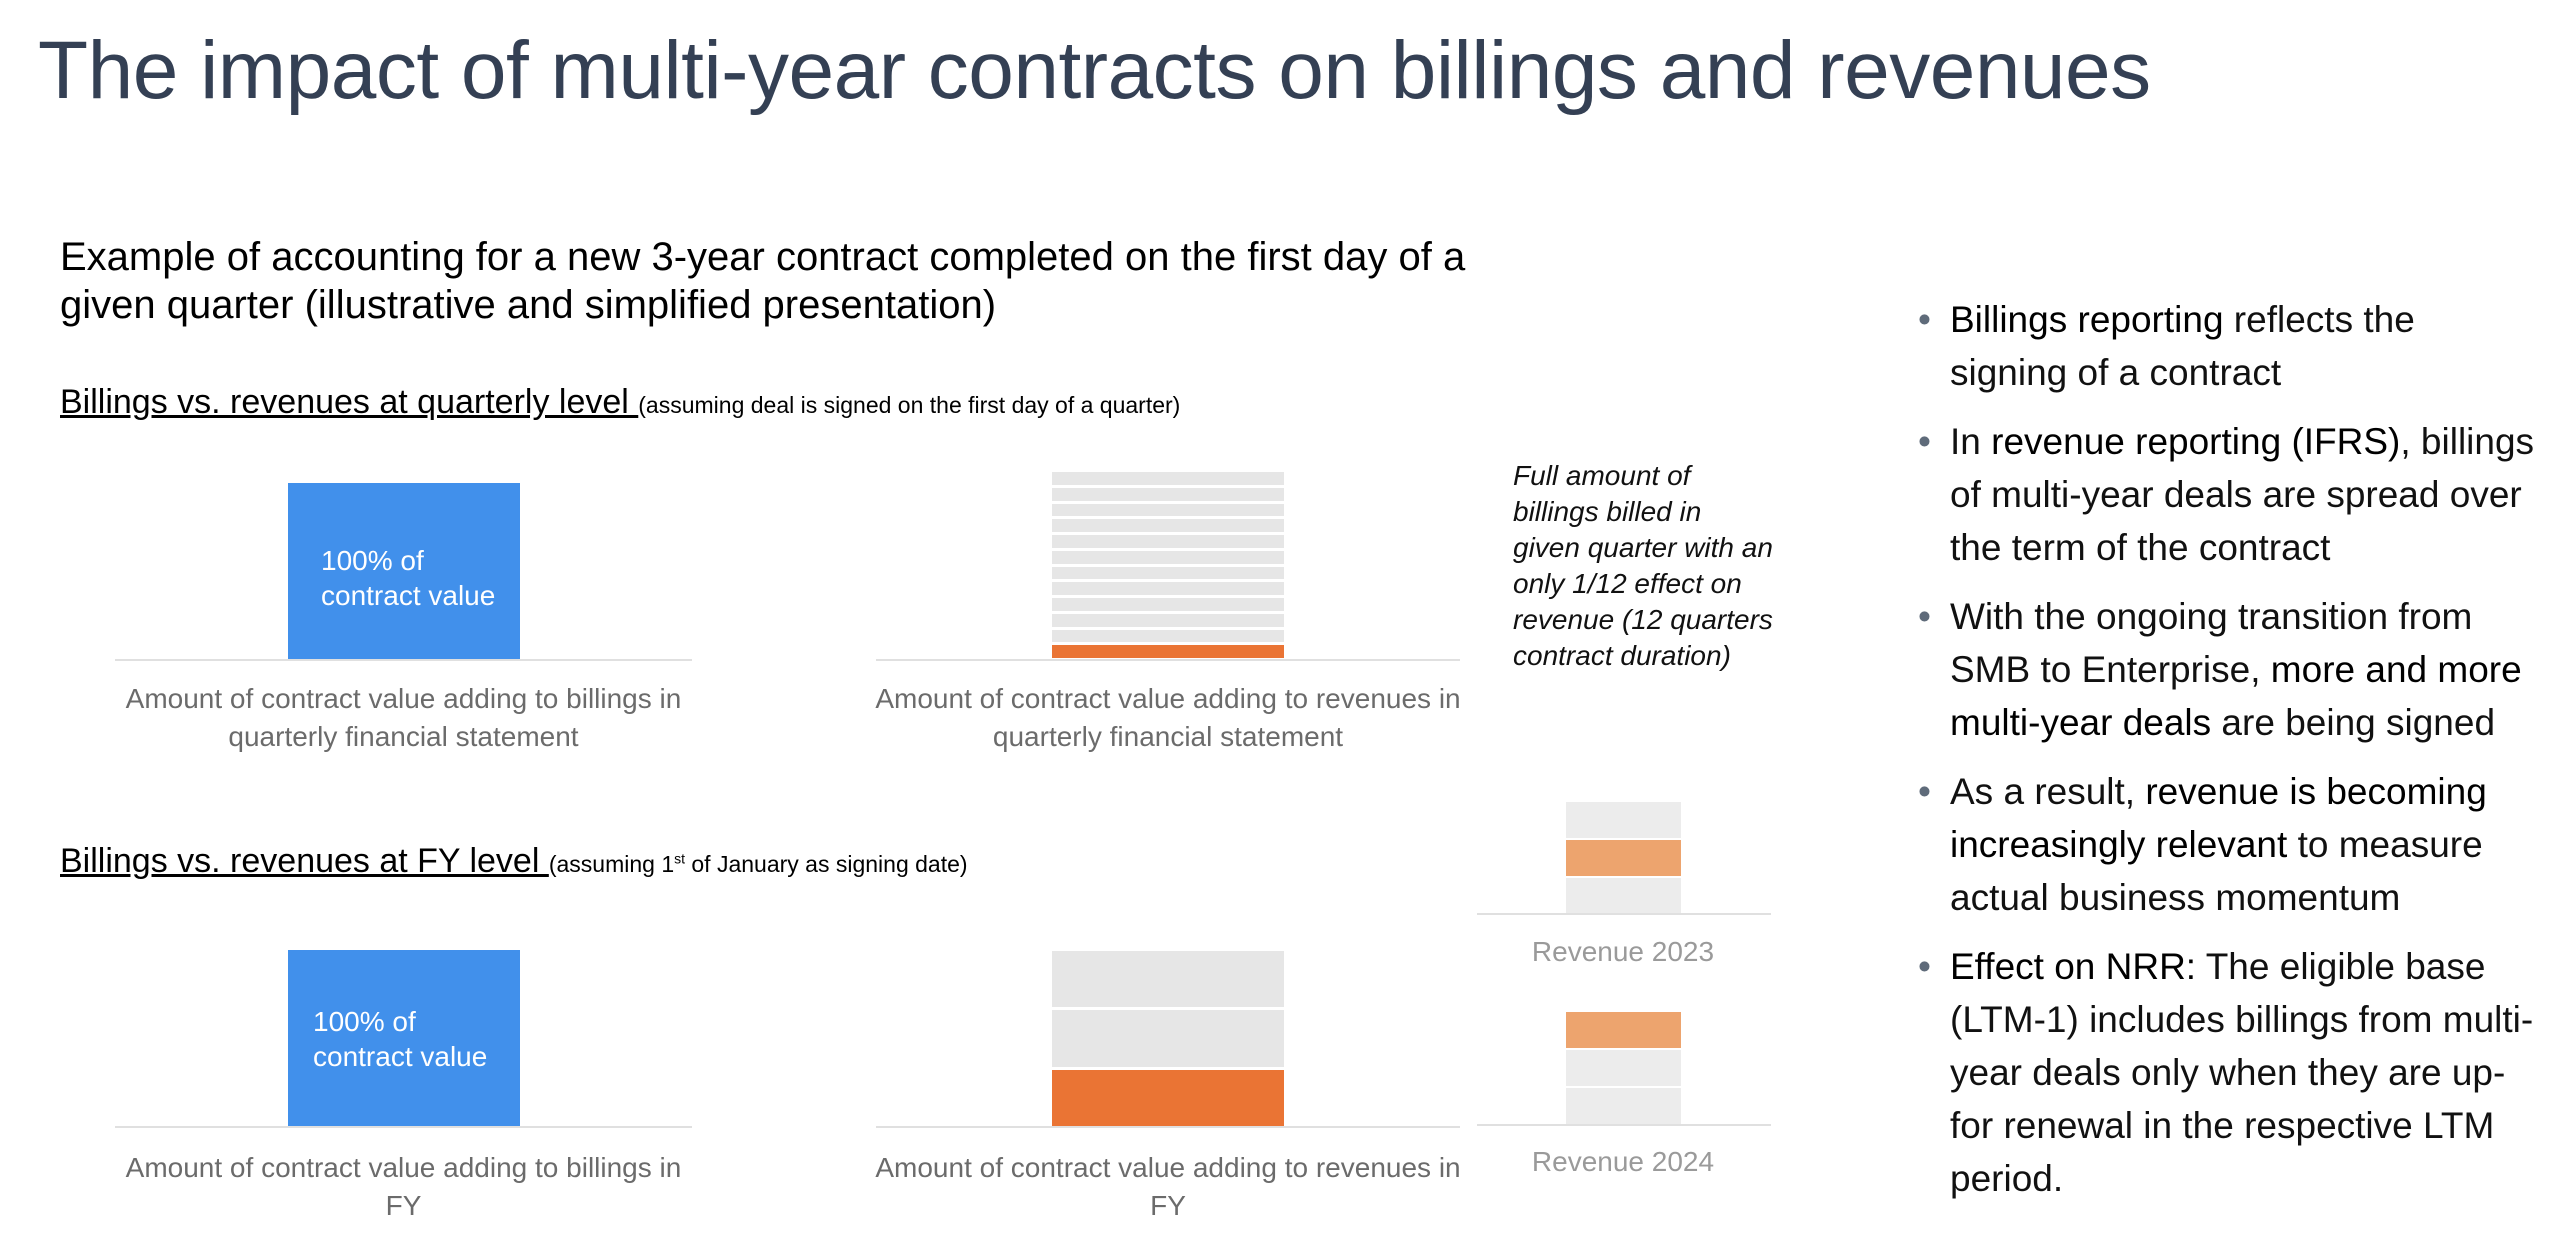 The height and width of the screenshot is (1246, 2560). Describe the element at coordinates (826, 864) in the screenshot. I see `fy-note-post: of January as signing date)` at that location.